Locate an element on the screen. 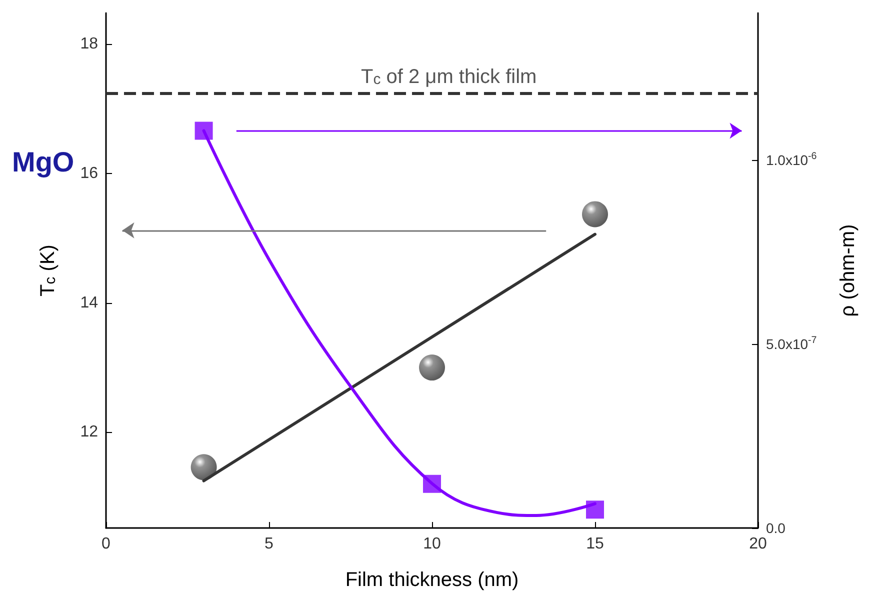 This screenshot has width=876, height=616. y-tick-label: 12 is located at coordinates (89, 432).